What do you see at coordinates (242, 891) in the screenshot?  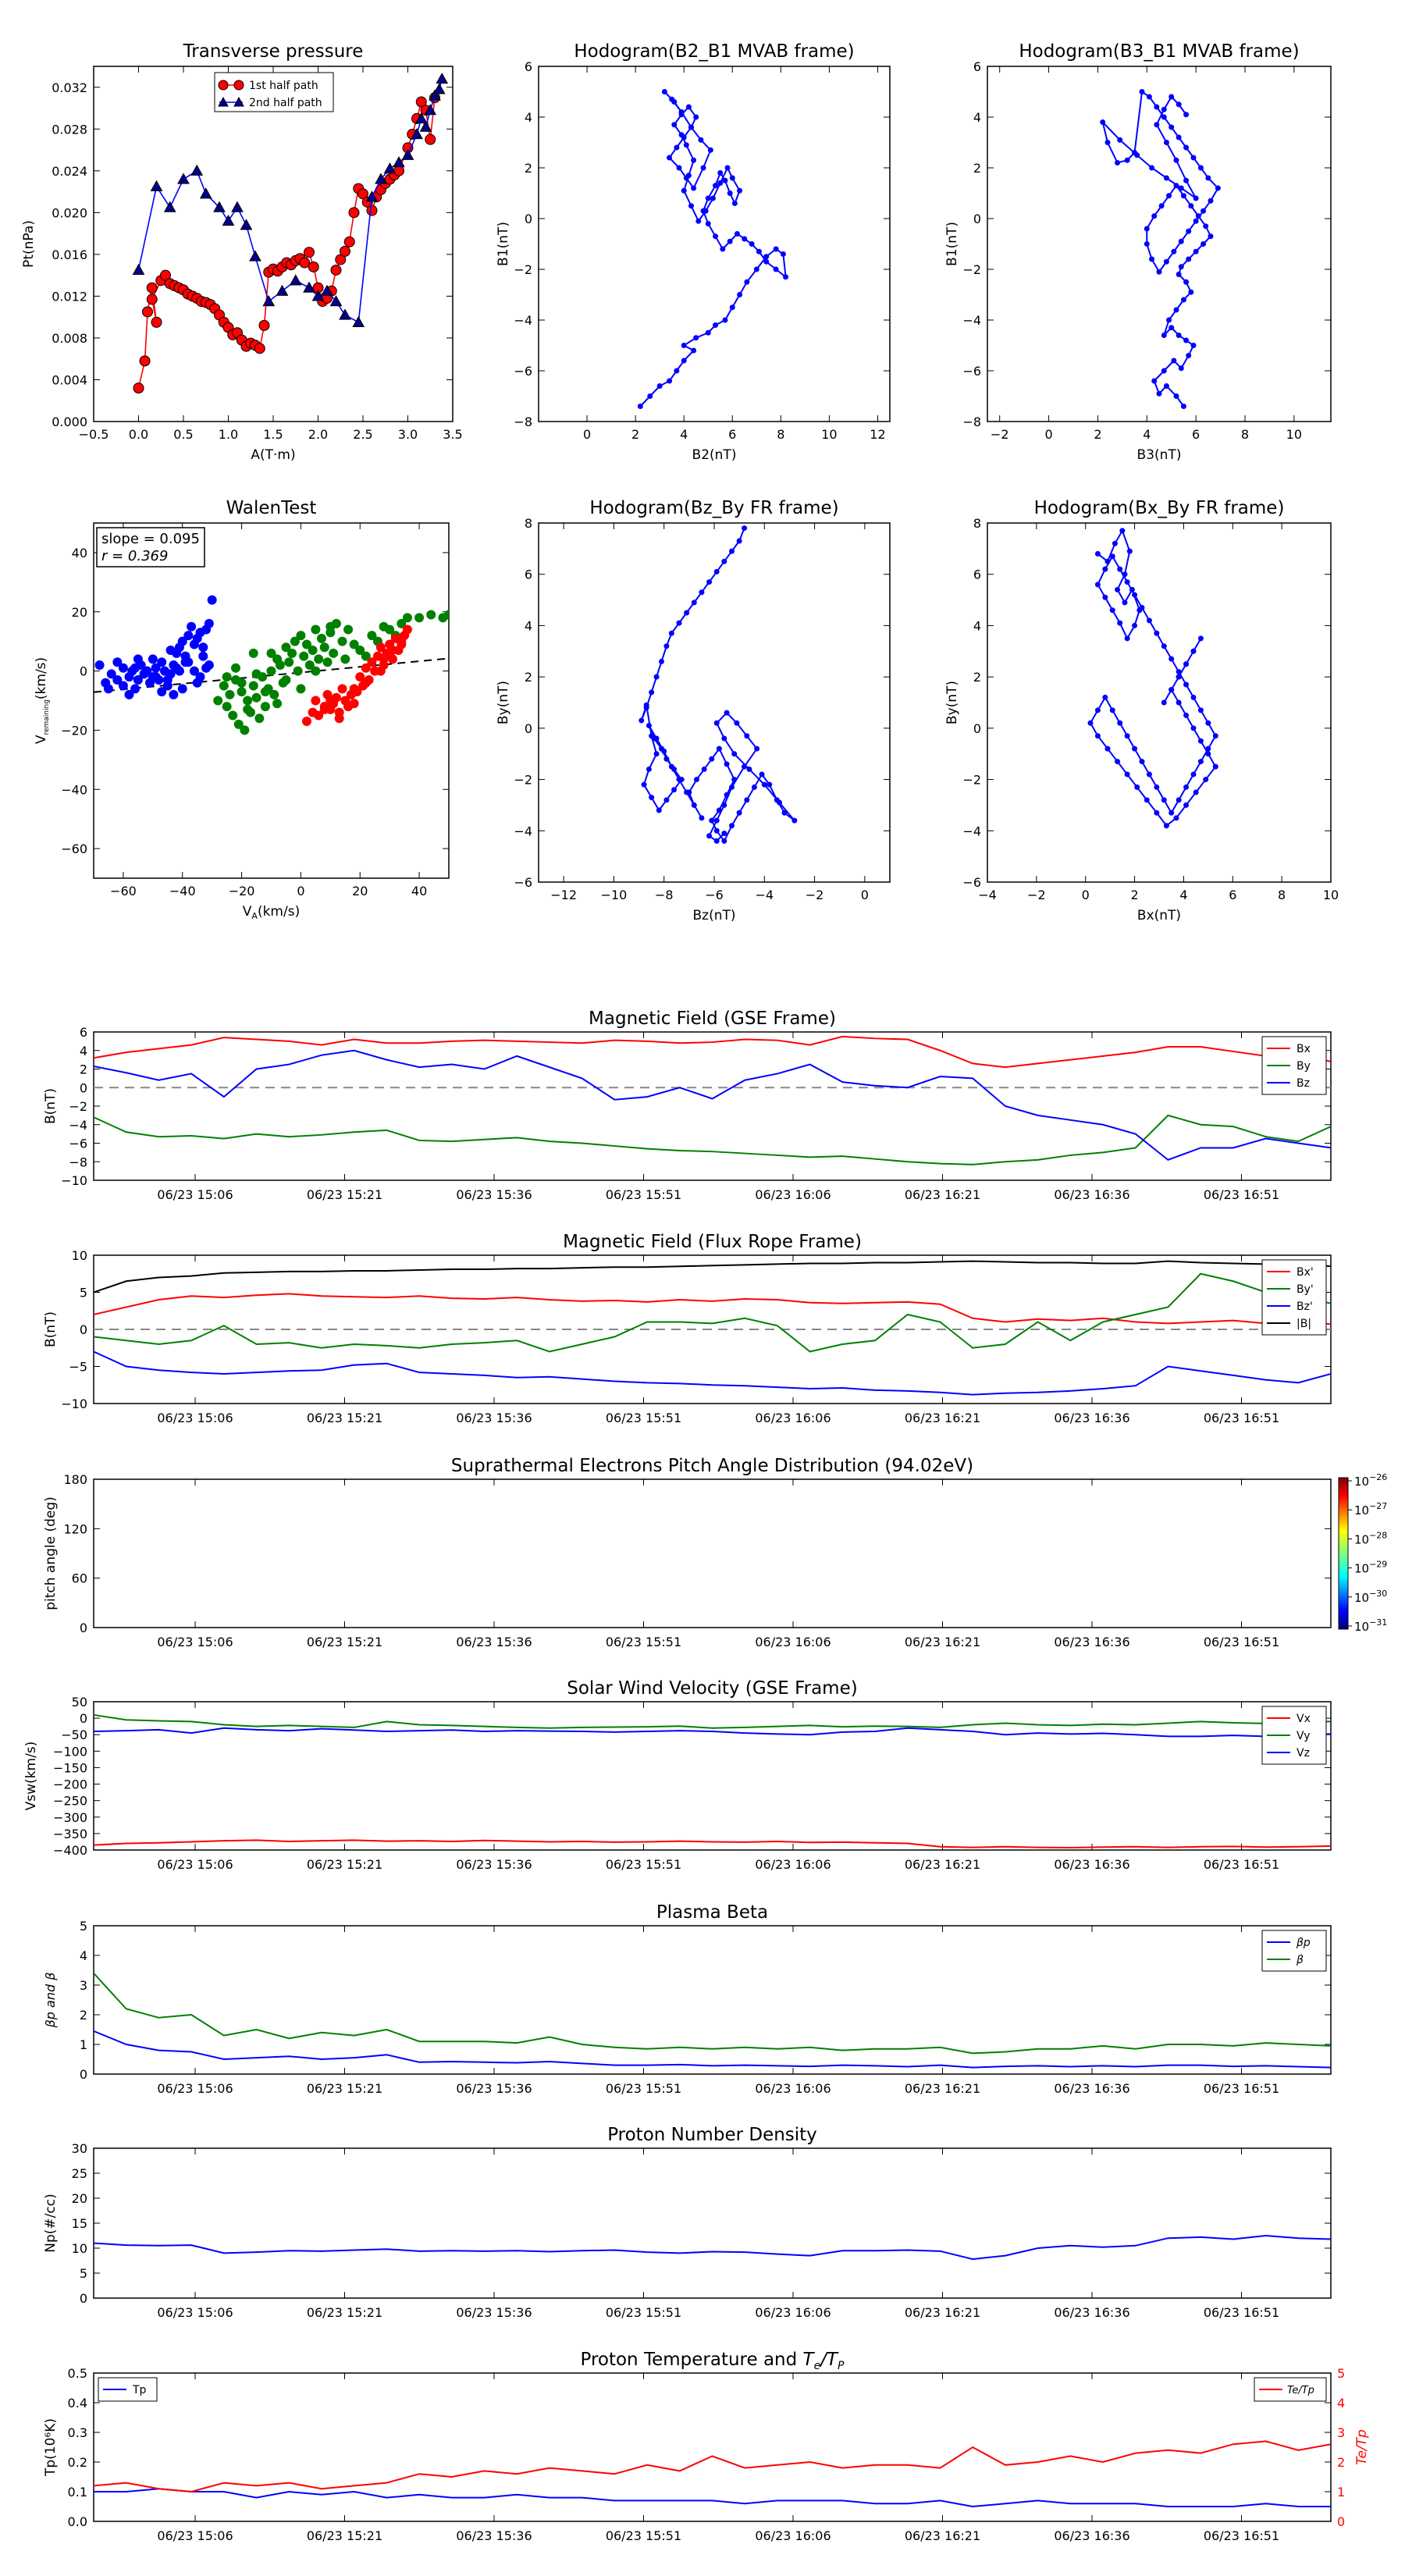 I see `x-tick-label: −20` at bounding box center [242, 891].